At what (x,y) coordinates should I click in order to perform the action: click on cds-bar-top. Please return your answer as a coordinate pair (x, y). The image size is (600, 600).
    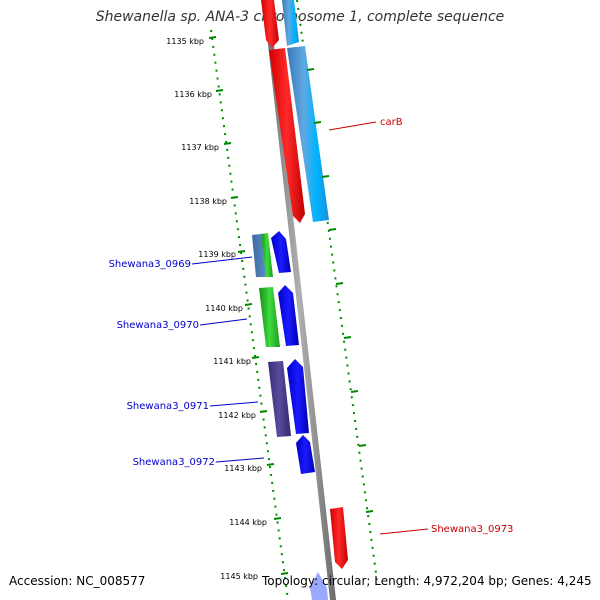
    Looking at the image, I should click on (290, 23).